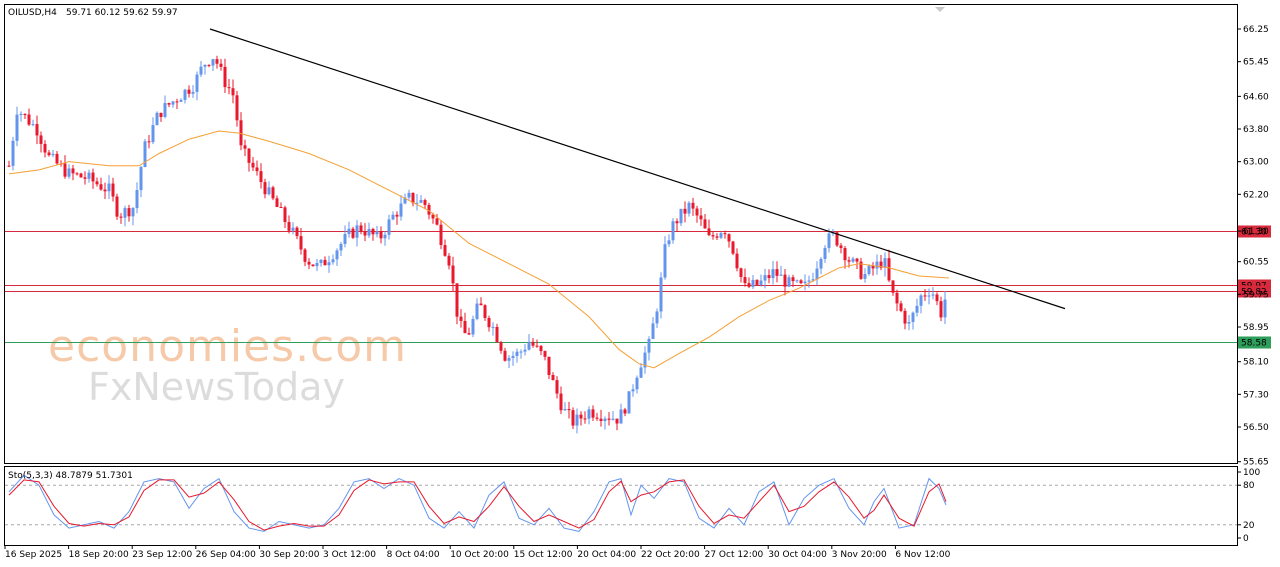 Image resolution: width=1280 pixels, height=567 pixels. I want to click on x-tick-label: 15 Oct 12:00, so click(543, 555).